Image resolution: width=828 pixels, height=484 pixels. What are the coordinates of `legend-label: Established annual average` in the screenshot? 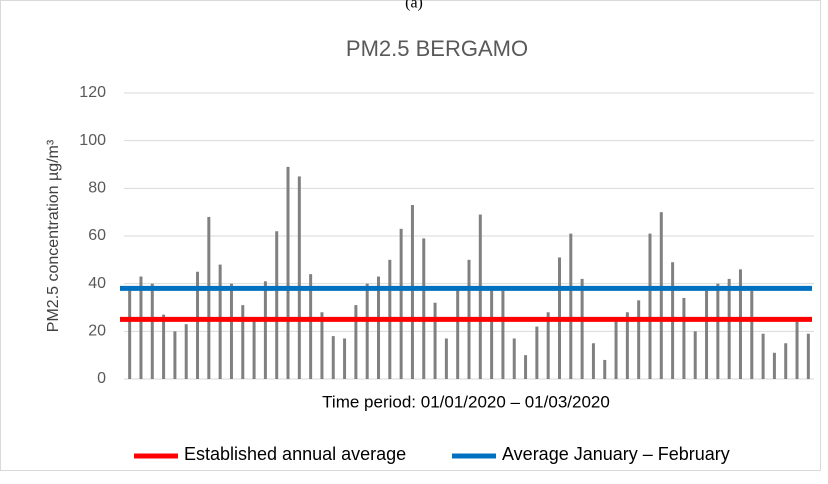 It's located at (295, 454).